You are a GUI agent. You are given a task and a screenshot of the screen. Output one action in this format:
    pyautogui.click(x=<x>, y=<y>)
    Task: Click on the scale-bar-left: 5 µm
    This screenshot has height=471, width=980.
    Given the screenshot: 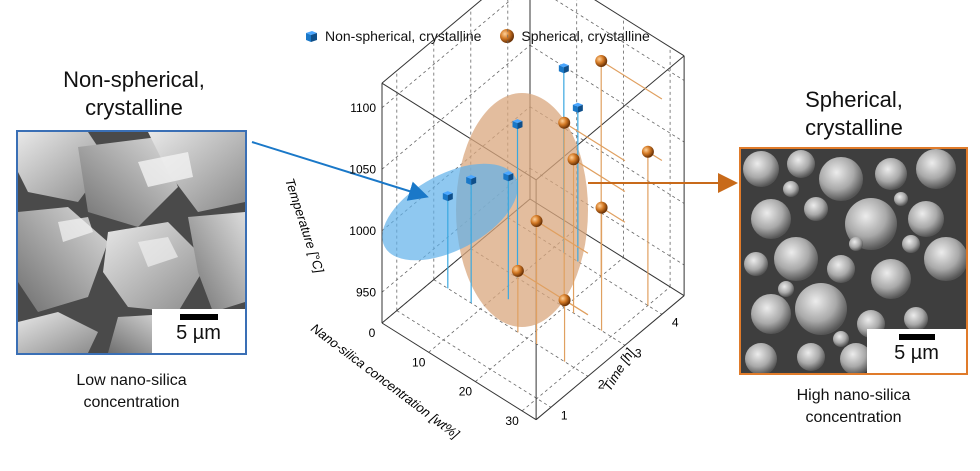 What is the action you would take?
    pyautogui.click(x=198, y=331)
    